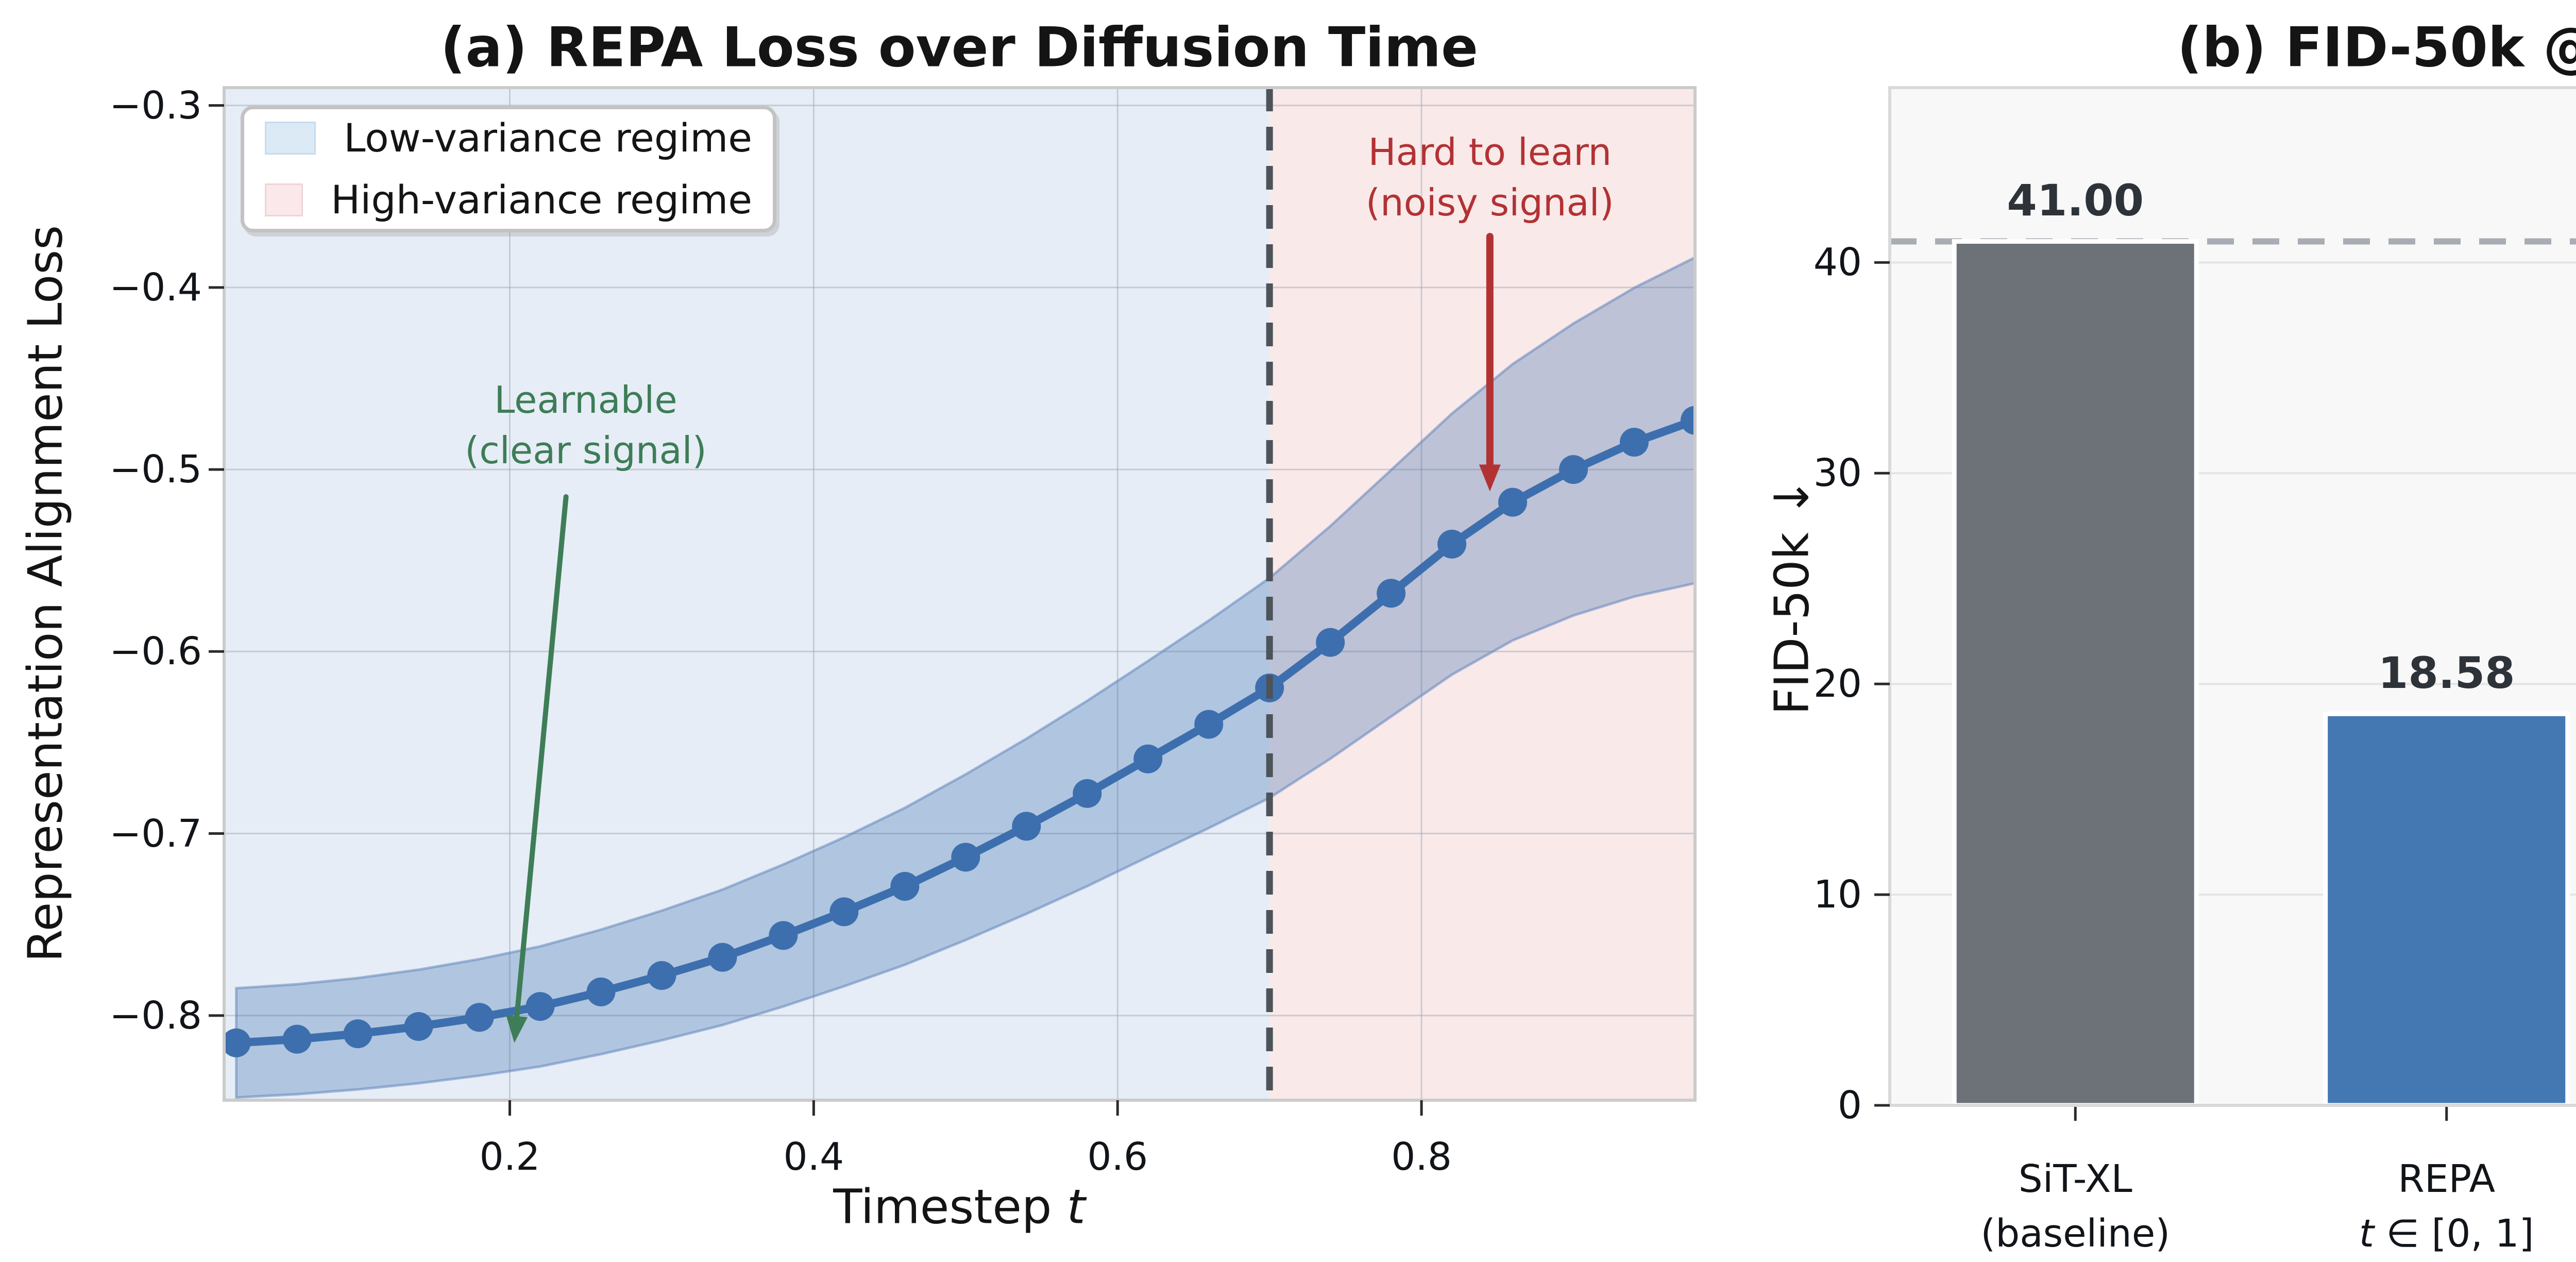  What do you see at coordinates (1837, 894) in the screenshot?
I see `panel-b-ytick-label: 10` at bounding box center [1837, 894].